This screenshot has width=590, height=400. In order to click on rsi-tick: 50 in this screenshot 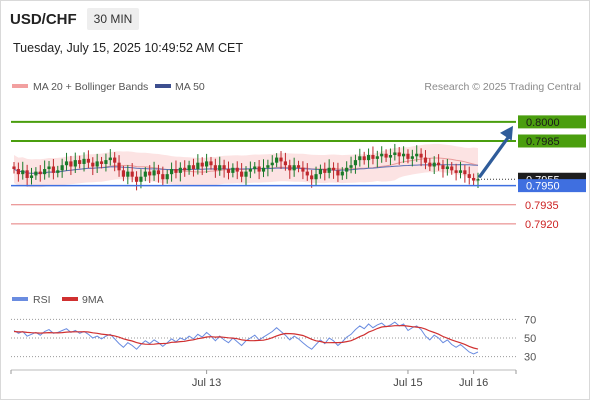, I will do `click(273, 339)`.